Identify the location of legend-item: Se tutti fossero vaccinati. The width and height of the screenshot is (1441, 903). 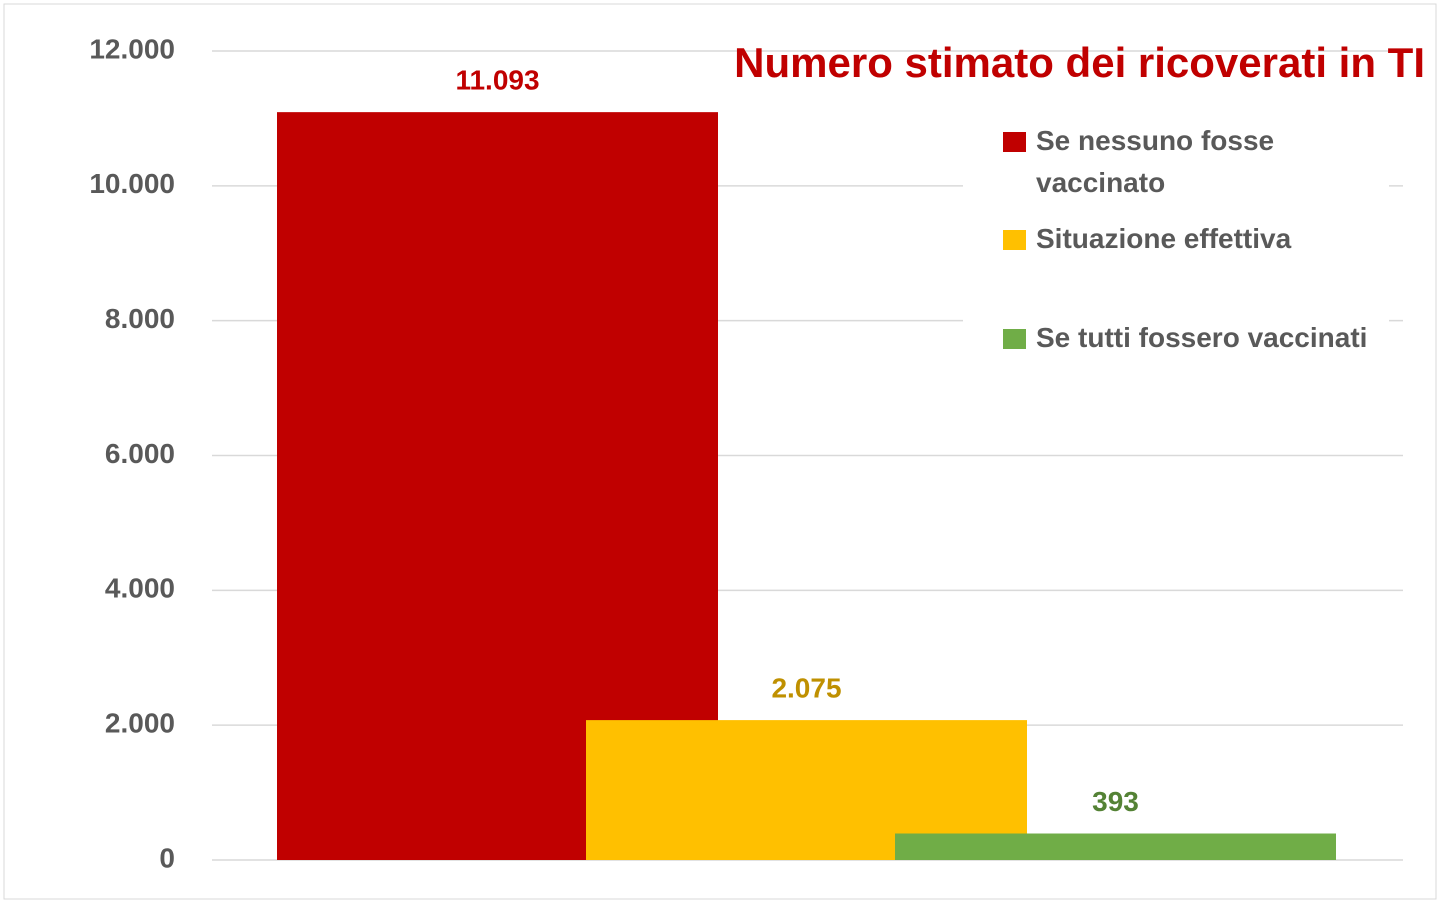
(1202, 337).